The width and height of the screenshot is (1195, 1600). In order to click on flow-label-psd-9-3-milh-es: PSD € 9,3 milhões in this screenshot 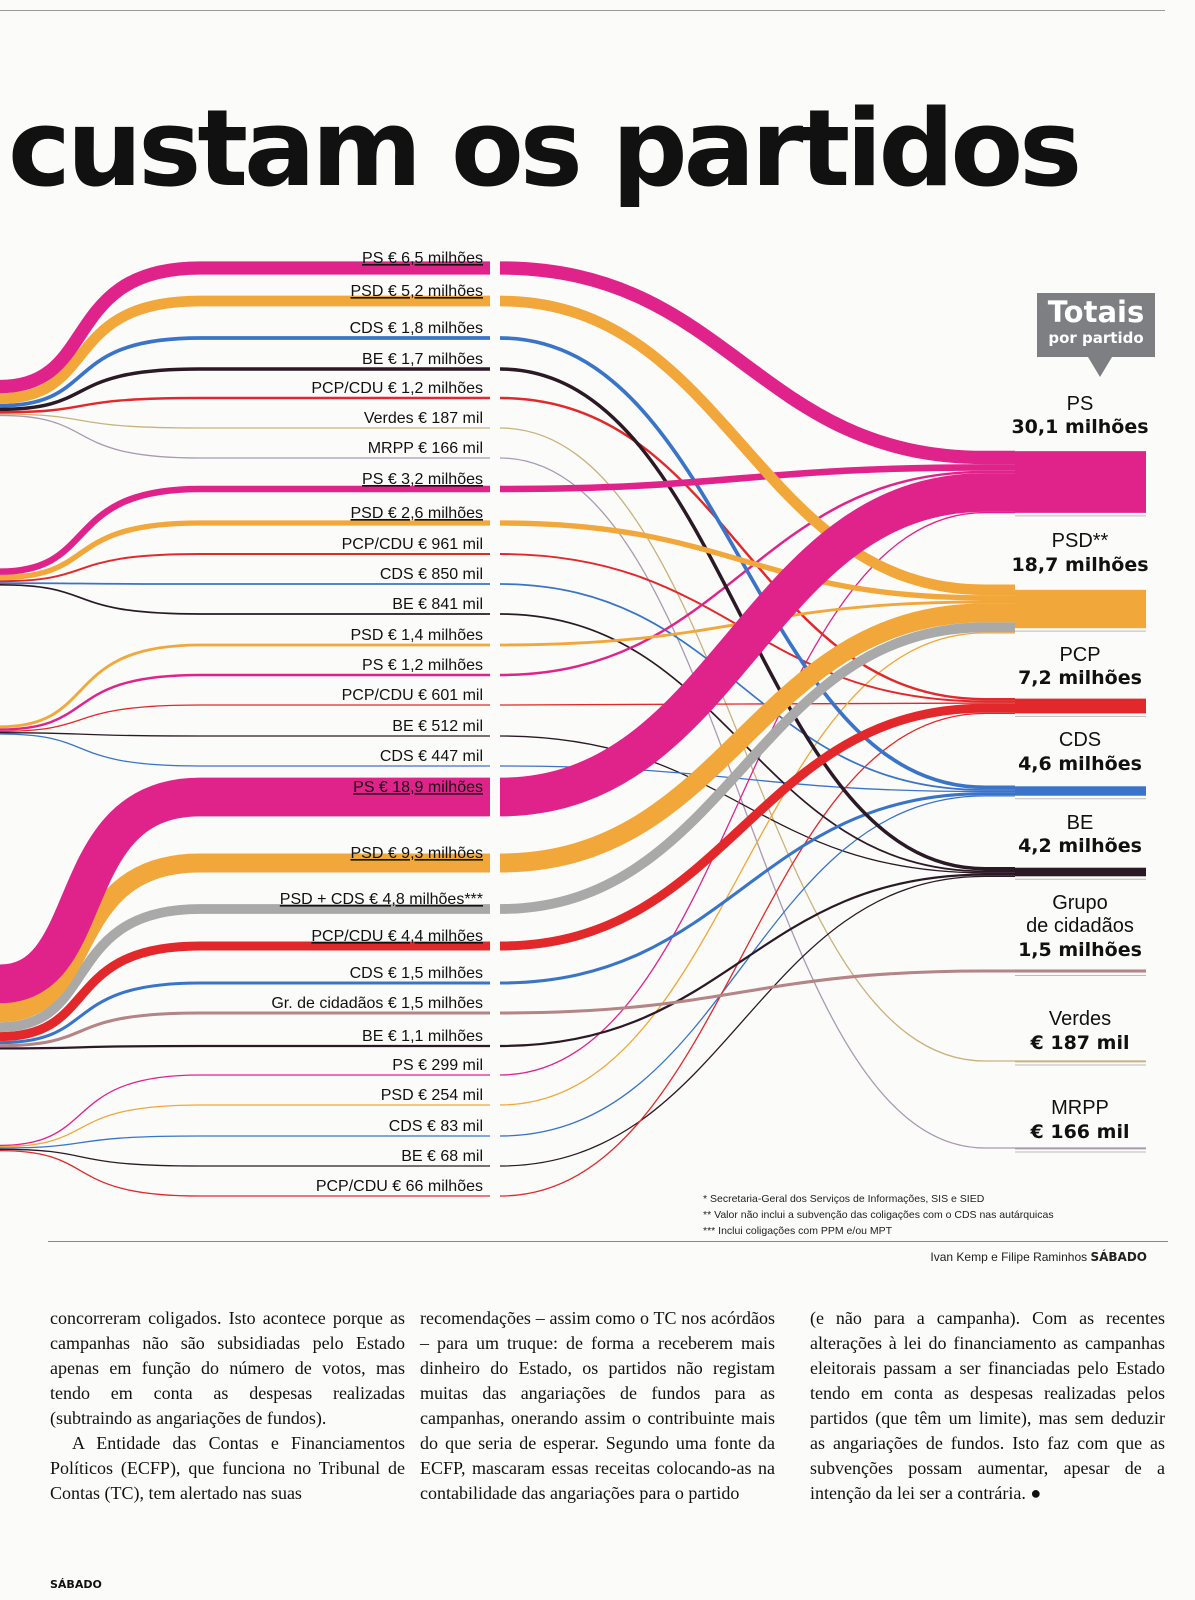, I will do `click(416, 853)`.